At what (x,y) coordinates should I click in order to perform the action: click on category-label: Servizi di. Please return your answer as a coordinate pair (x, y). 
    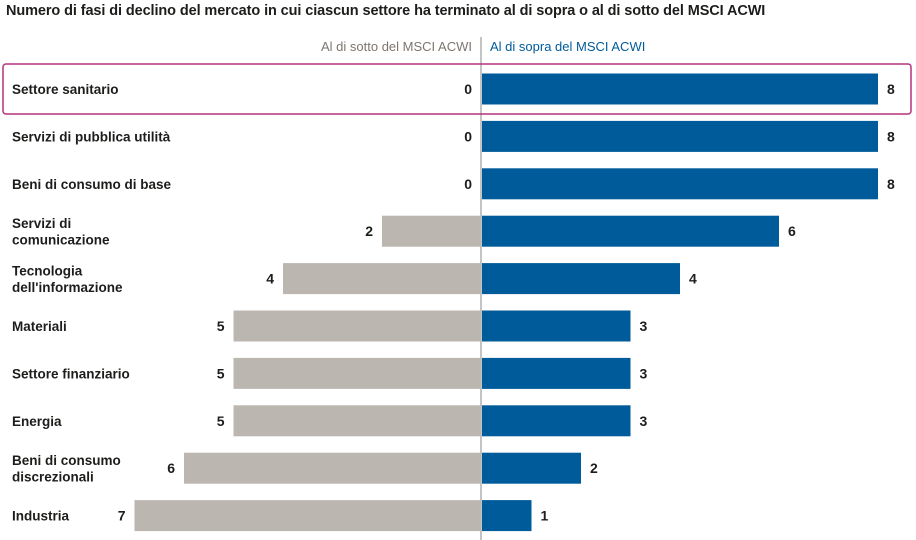
    Looking at the image, I should click on (41, 223).